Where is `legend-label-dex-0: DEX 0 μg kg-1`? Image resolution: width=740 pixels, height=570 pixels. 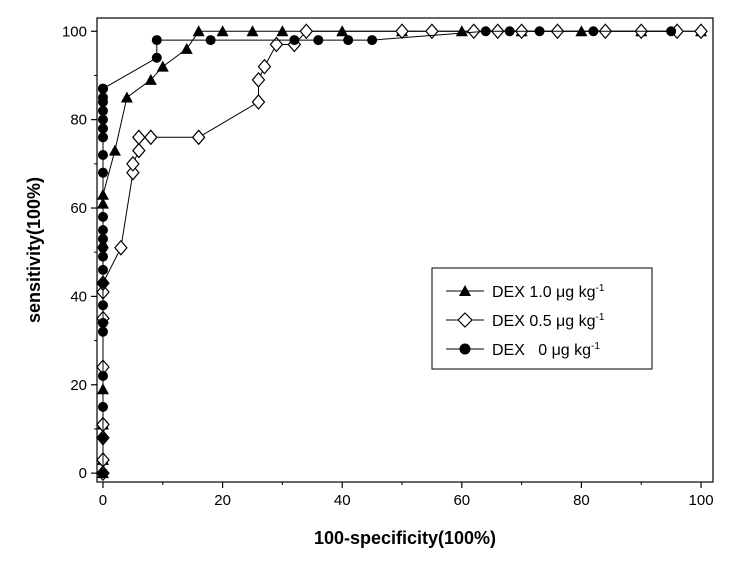 legend-label-dex-0: DEX 0 μg kg-1 is located at coordinates (546, 350).